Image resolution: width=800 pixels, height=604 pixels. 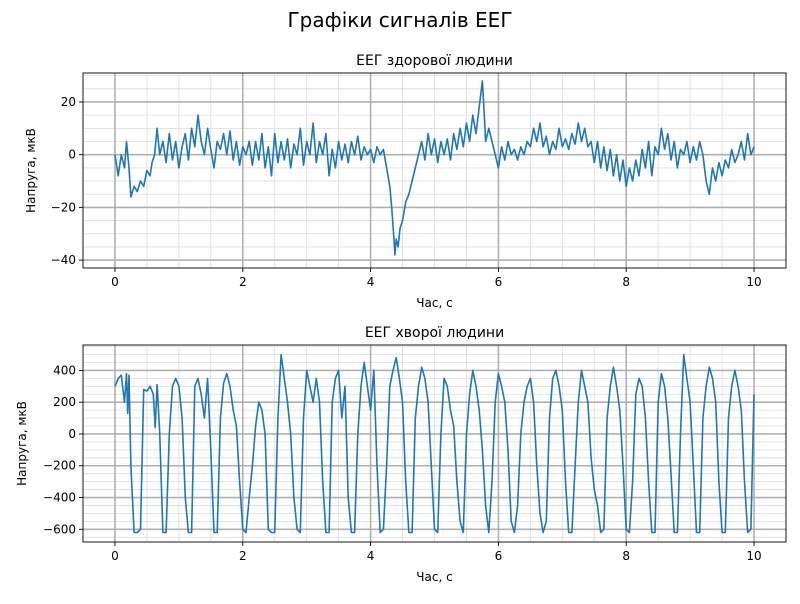 I want to click on subplot-title: ЕЕГ здорової людини, so click(x=434, y=61).